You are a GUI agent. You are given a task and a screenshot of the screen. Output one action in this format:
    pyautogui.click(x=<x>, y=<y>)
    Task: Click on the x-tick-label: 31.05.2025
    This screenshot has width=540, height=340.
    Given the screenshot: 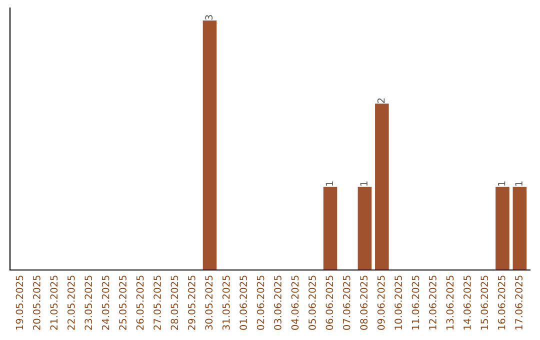 What is the action you would take?
    pyautogui.click(x=226, y=303)
    